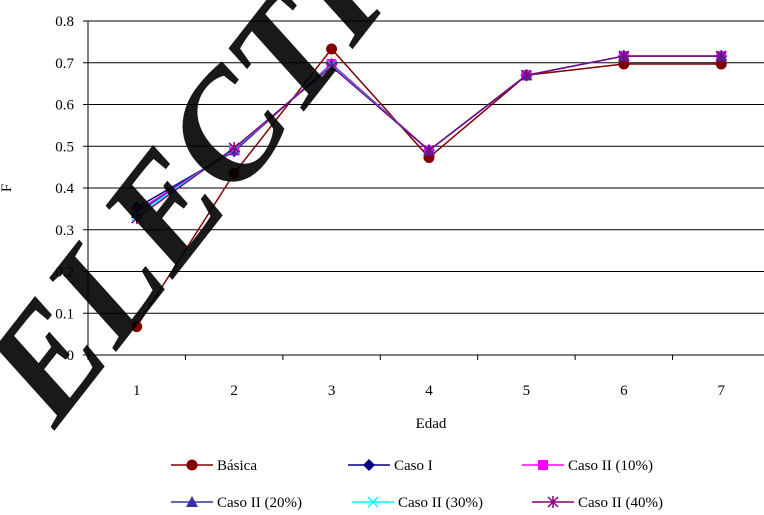 The image size is (764, 515). I want to click on y-tick-label: 0.6, so click(64, 106).